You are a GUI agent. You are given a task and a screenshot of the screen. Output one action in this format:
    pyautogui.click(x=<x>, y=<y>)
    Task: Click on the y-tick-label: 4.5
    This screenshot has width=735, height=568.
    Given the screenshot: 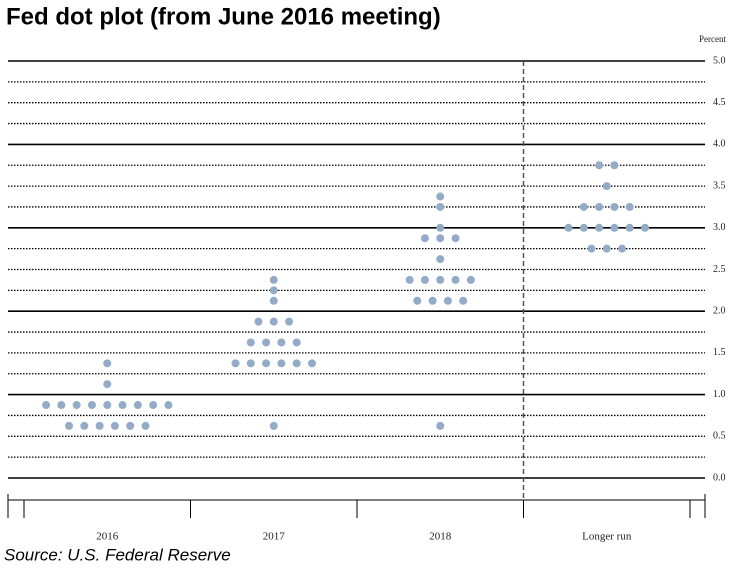 What is the action you would take?
    pyautogui.click(x=719, y=102)
    